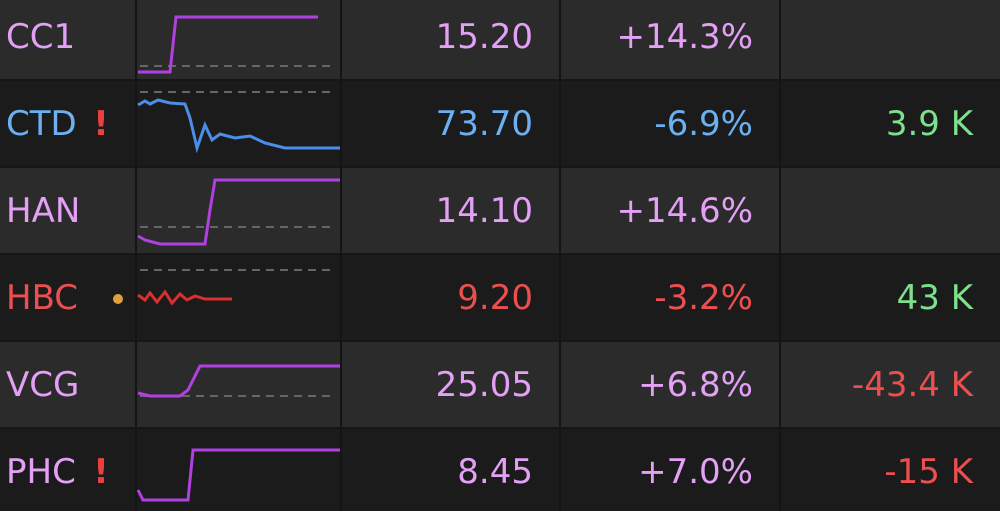 The image size is (1000, 511). I want to click on change: +6.8%, so click(695, 385).